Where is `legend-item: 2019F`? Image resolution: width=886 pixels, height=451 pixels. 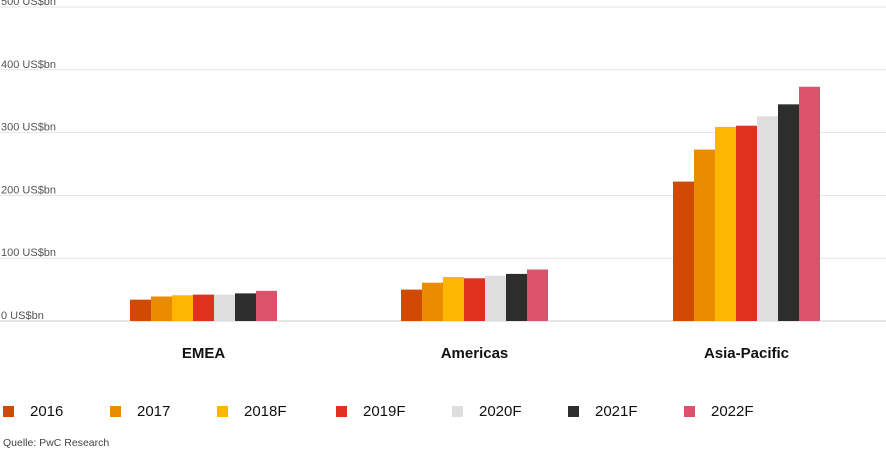 legend-item: 2019F is located at coordinates (371, 411).